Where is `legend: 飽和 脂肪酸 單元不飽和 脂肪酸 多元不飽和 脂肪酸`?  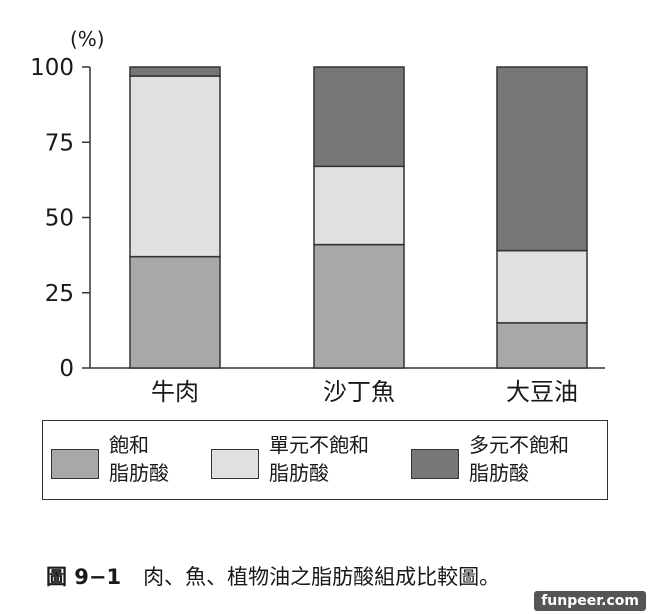
legend: 飽和 脂肪酸 單元不飽和 脂肪酸 多元不飽和 脂肪酸 is located at coordinates (325, 460).